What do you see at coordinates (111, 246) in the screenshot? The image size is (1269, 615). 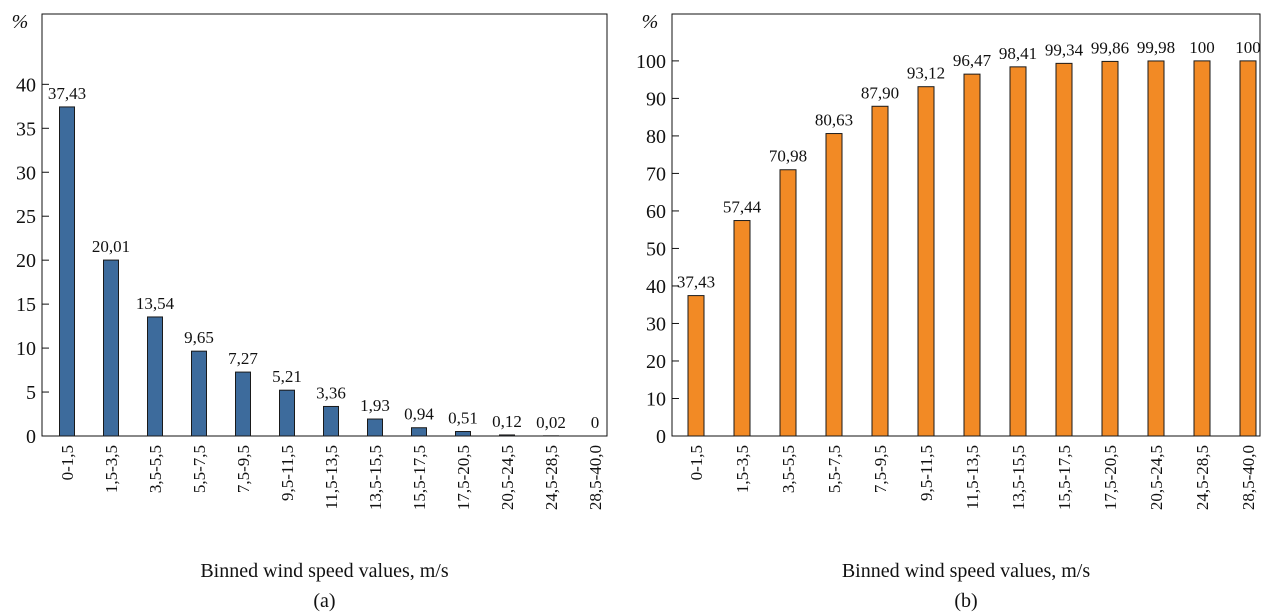 I see `value-label: 20,01` at bounding box center [111, 246].